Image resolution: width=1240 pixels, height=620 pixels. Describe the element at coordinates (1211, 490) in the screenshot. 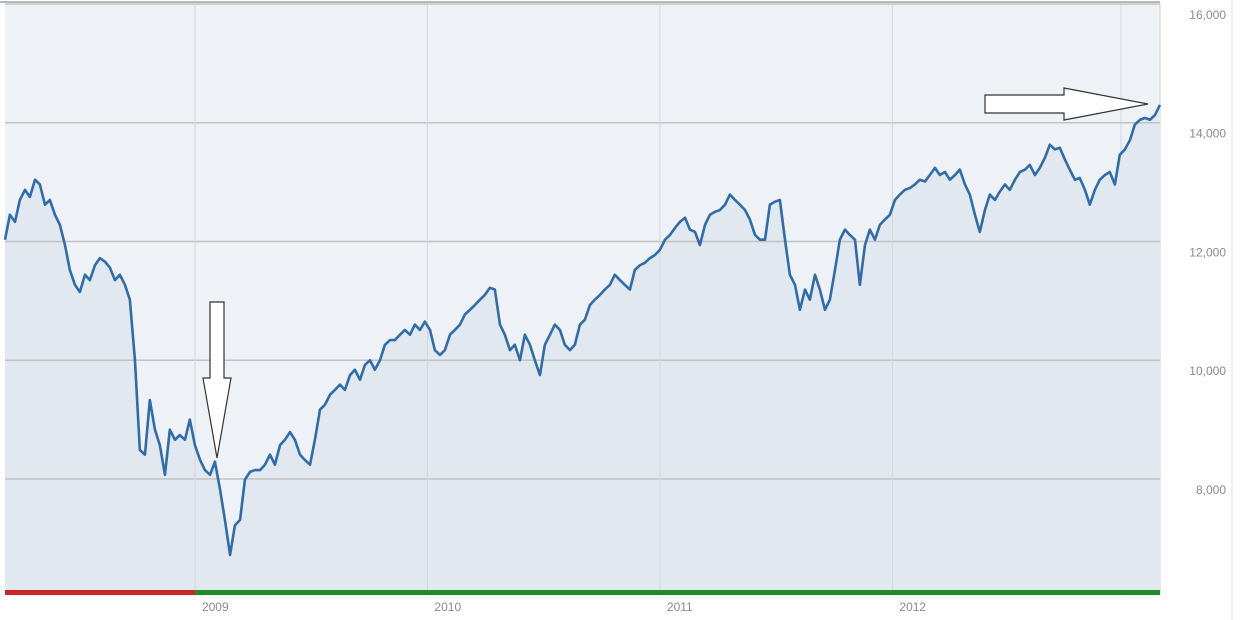

I see `y-tick-label: 8,000` at that location.